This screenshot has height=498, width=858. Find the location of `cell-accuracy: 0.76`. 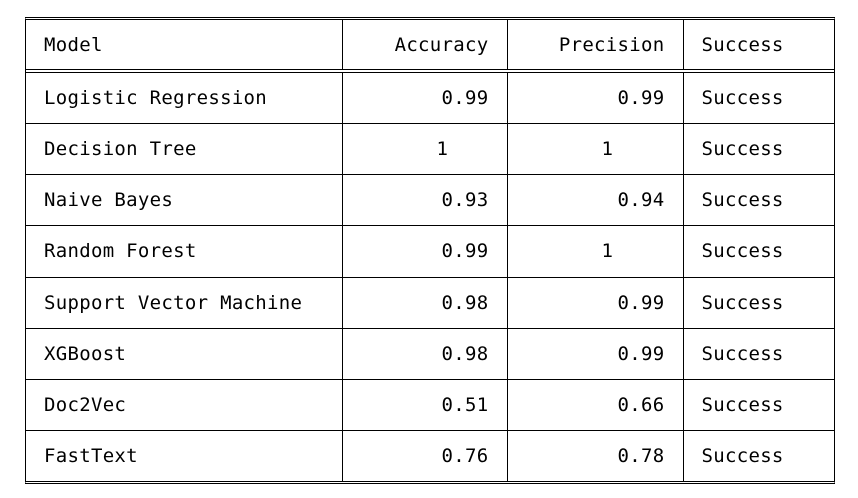

cell-accuracy: 0.76 is located at coordinates (424, 455).